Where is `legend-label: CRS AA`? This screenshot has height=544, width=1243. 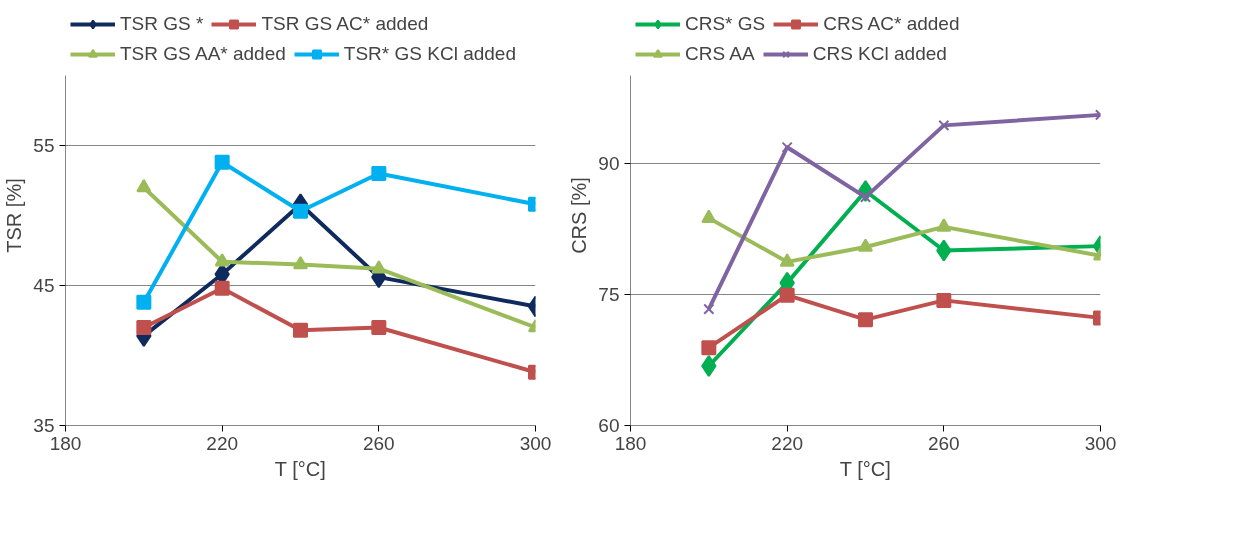 legend-label: CRS AA is located at coordinates (720, 54).